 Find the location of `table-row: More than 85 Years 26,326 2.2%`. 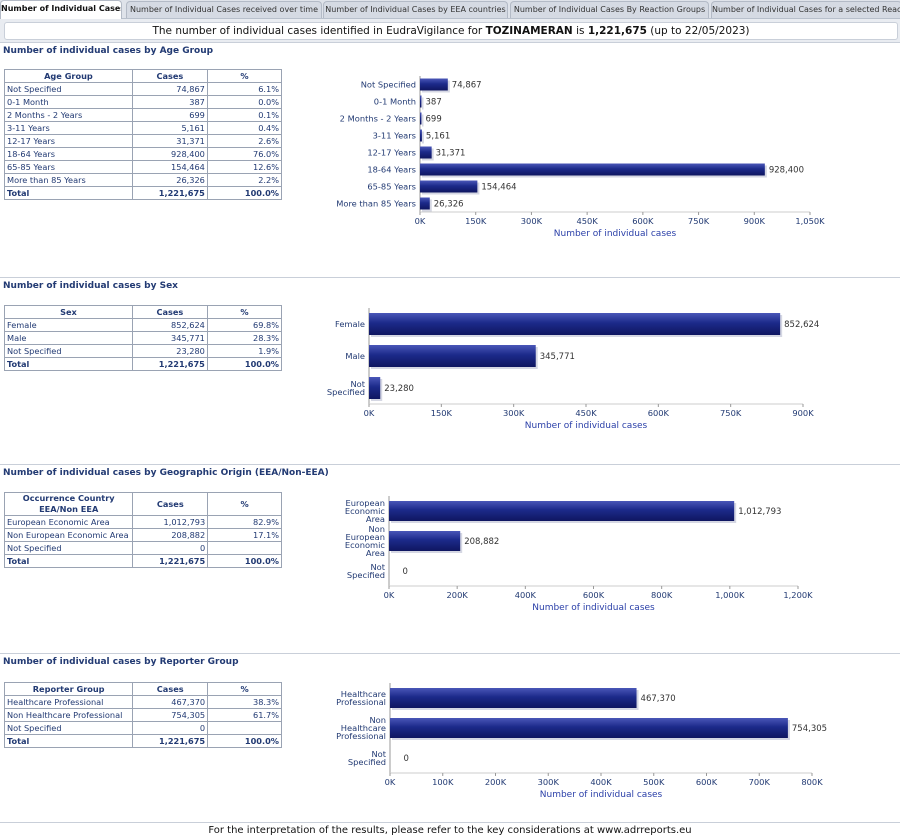

table-row: More than 85 Years 26,326 2.2% is located at coordinates (143, 180).